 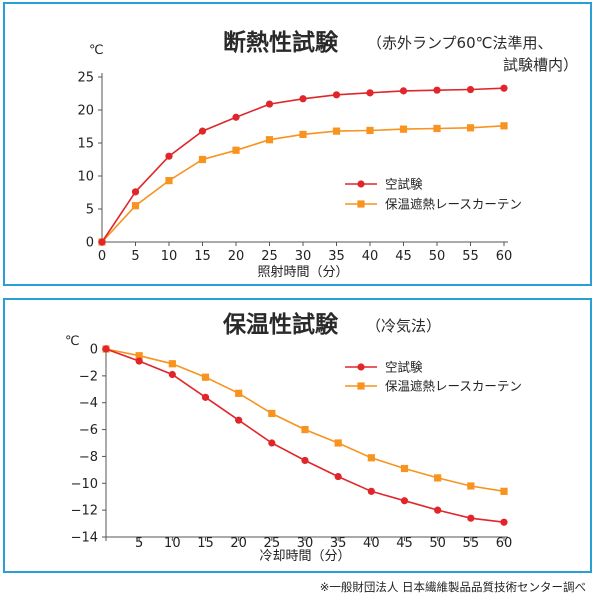 What do you see at coordinates (90, 210) in the screenshot?
I see `y-tick-label: 5` at bounding box center [90, 210].